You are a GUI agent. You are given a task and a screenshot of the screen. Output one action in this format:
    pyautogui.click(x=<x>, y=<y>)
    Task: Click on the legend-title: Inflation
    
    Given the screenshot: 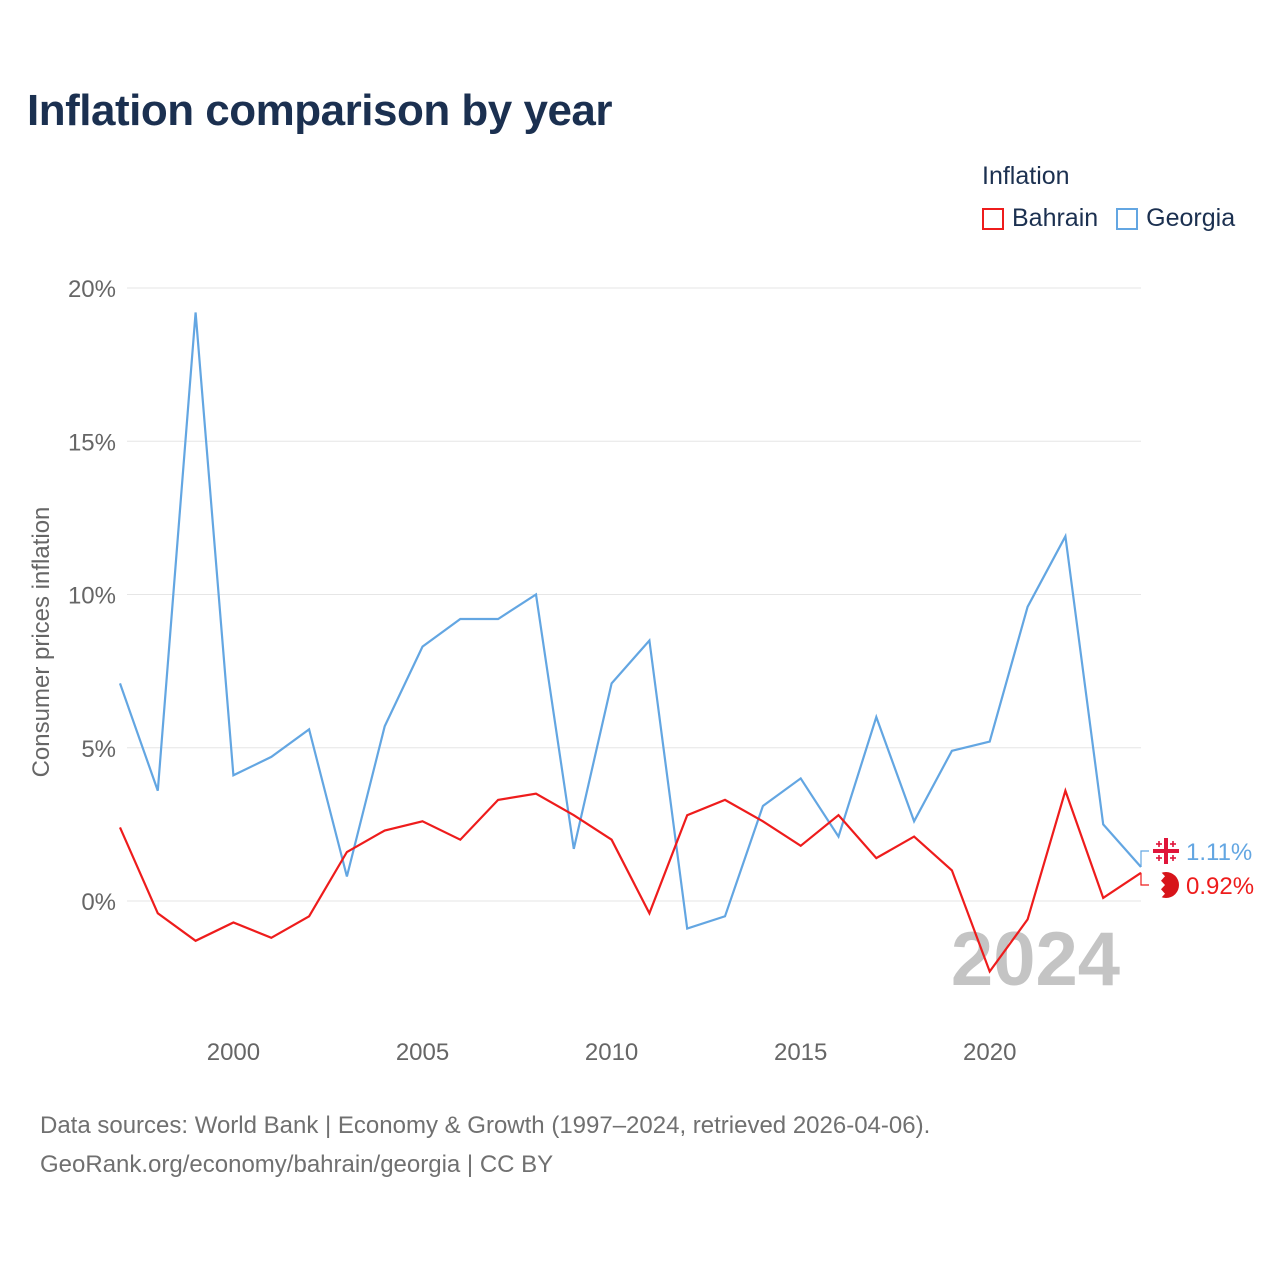 What is the action you would take?
    pyautogui.click(x=1026, y=176)
    